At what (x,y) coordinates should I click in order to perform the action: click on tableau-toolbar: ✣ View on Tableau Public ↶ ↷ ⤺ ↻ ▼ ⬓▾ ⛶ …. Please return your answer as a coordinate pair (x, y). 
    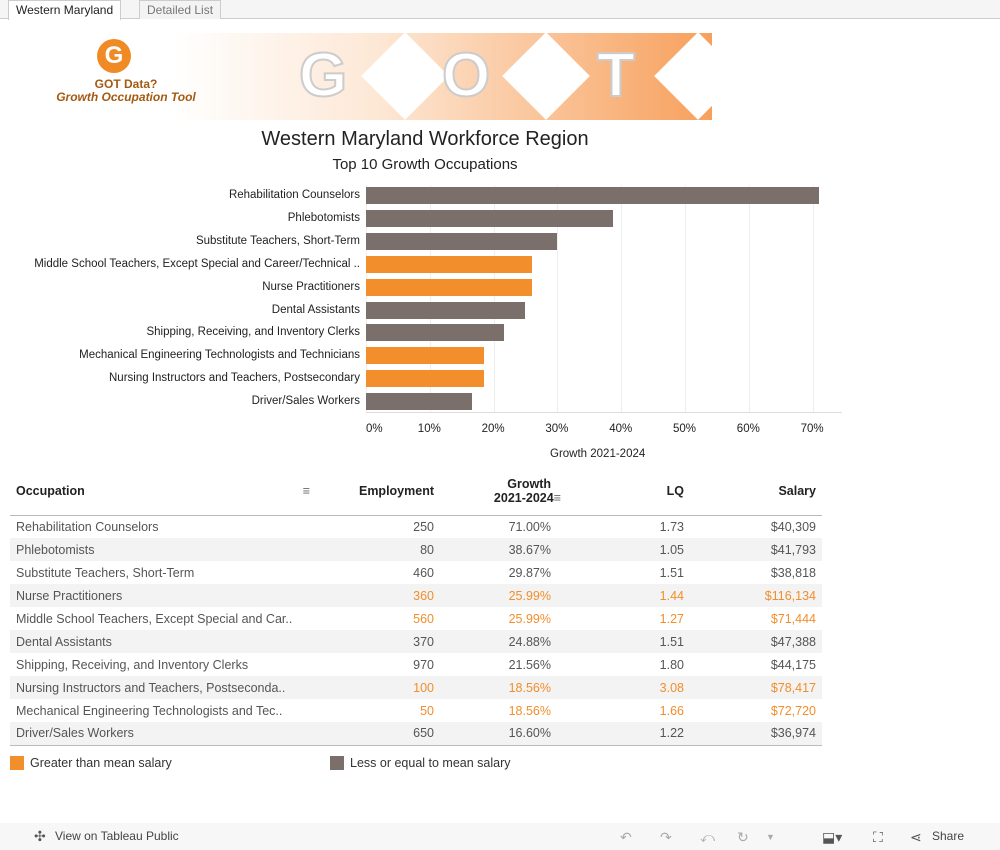
    Looking at the image, I should click on (500, 836).